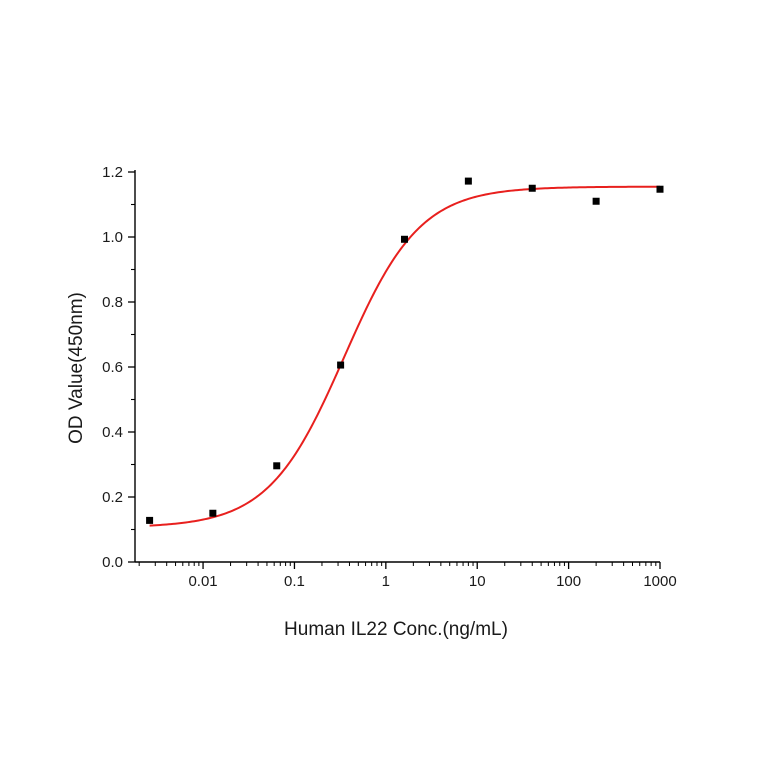 This screenshot has height=764, width=764. Describe the element at coordinates (386, 581) in the screenshot. I see `x-tick-label: 1` at that location.